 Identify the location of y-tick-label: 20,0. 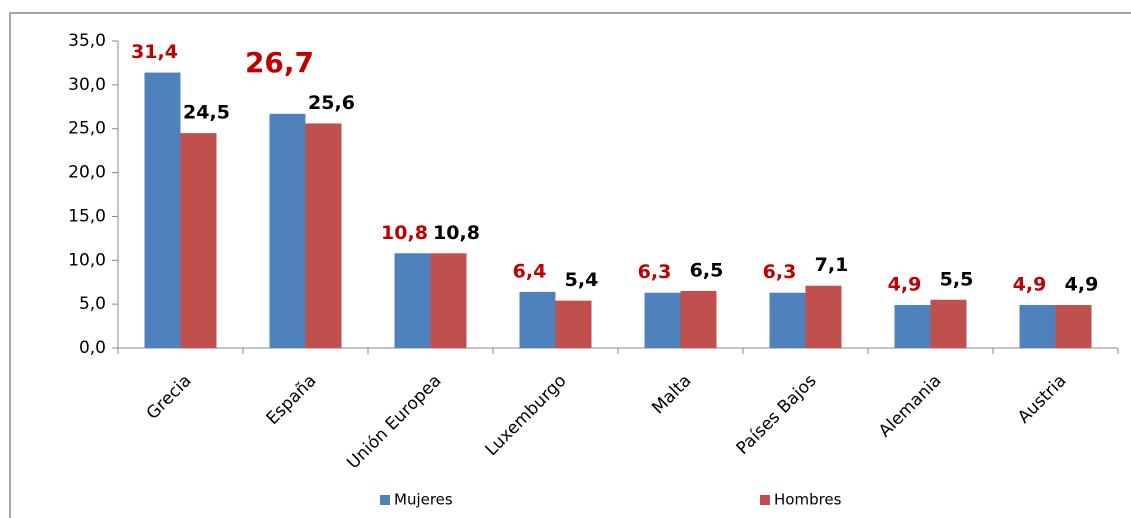
(87, 173).